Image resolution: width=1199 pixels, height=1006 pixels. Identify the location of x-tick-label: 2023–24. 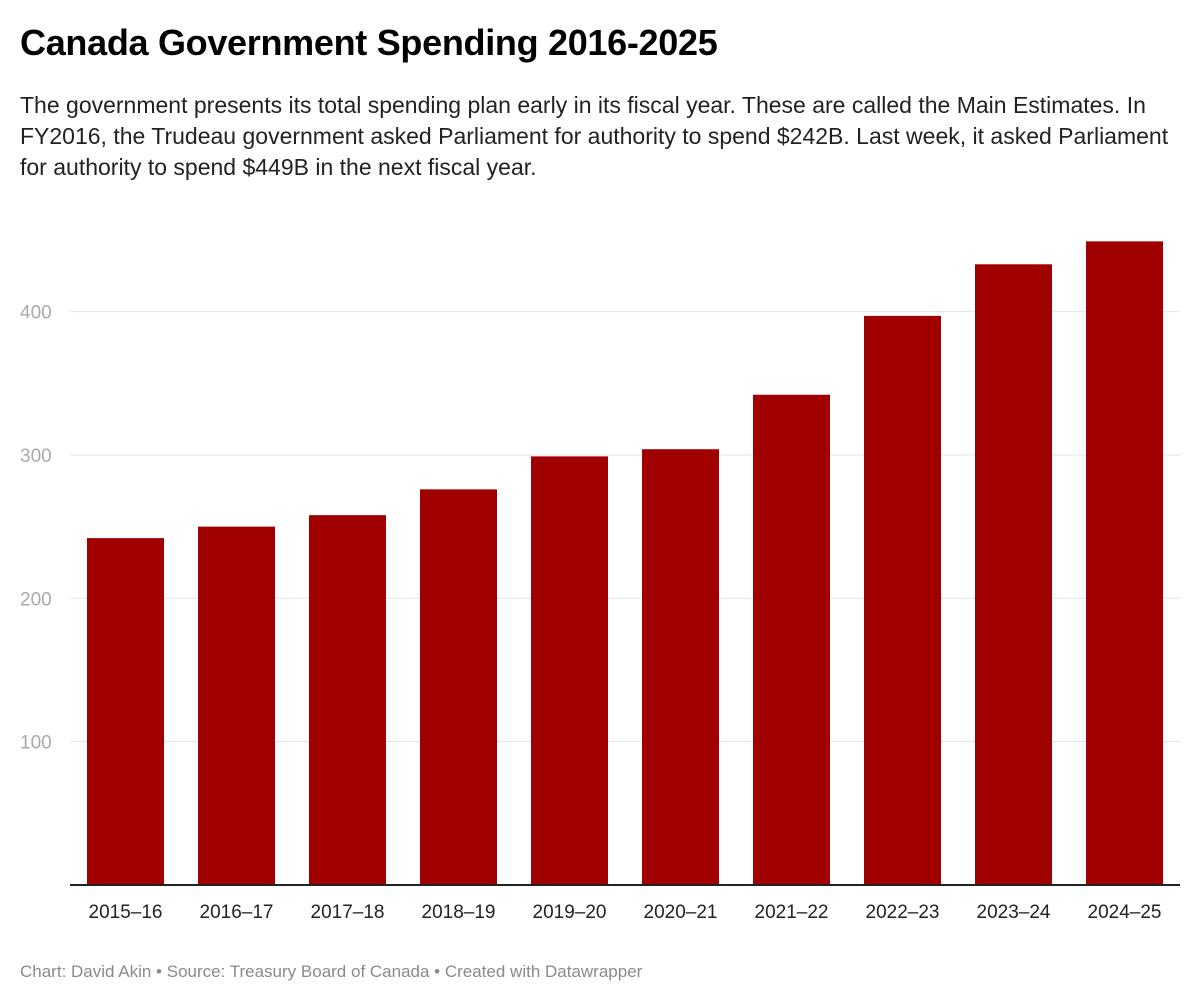
(1014, 912).